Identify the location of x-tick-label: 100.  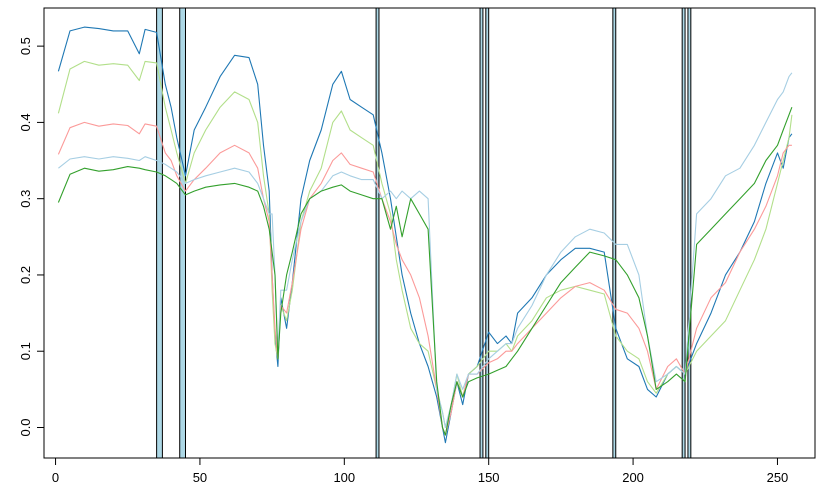
(344, 477).